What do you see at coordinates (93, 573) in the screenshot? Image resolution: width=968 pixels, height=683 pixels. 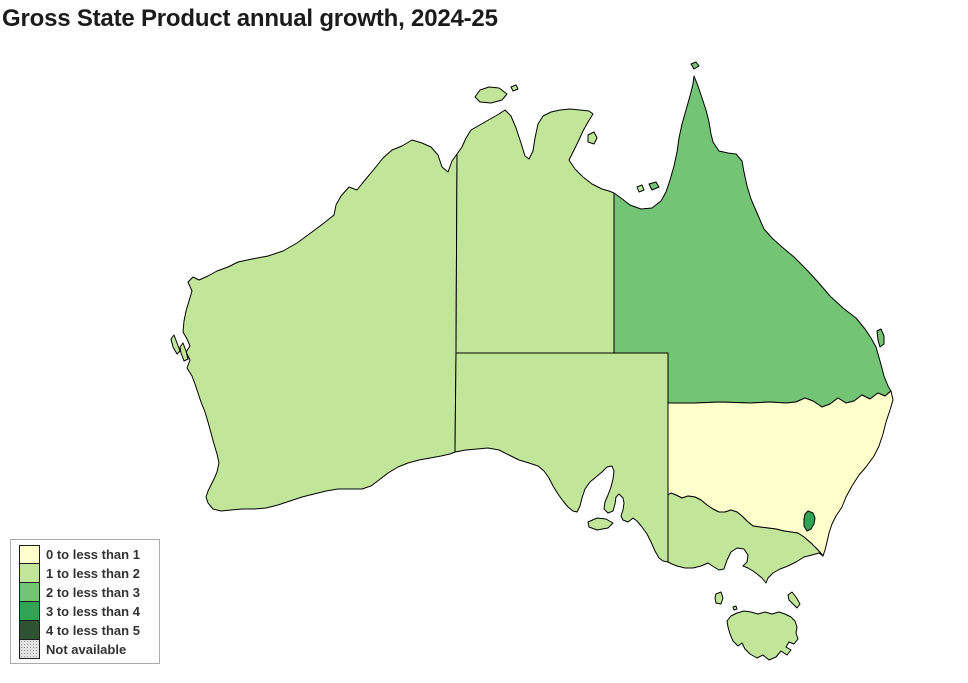 I see `legend-label: 1 to less than 2` at bounding box center [93, 573].